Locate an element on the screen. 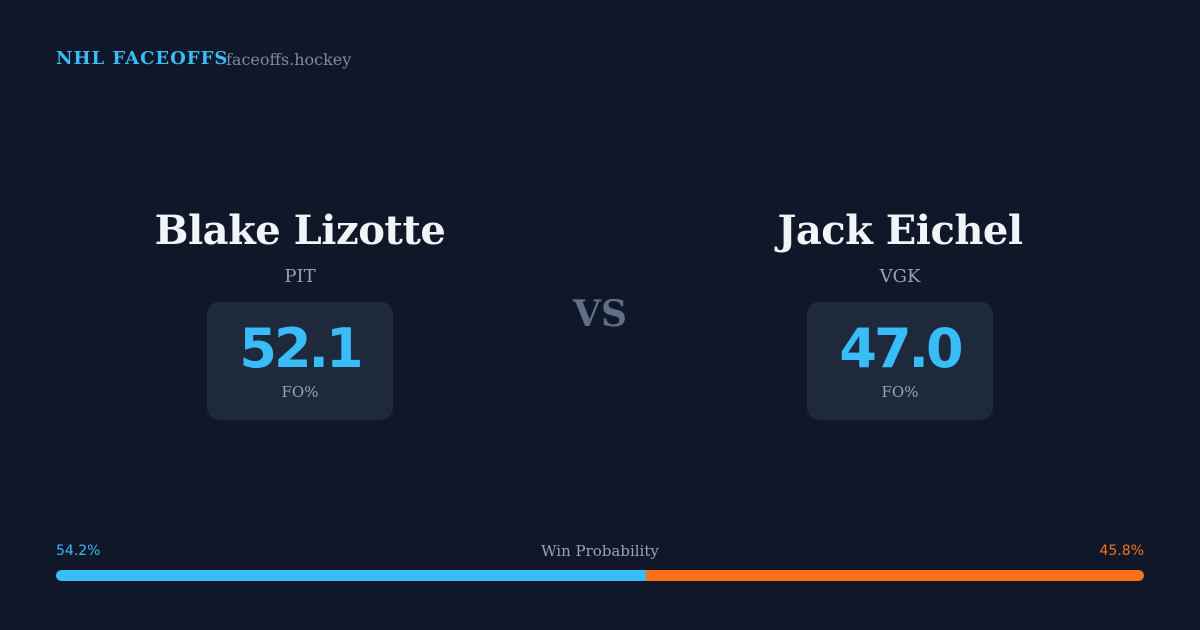 The height and width of the screenshot is (630, 1200). faceoff-pct: 47.0 is located at coordinates (901, 348).